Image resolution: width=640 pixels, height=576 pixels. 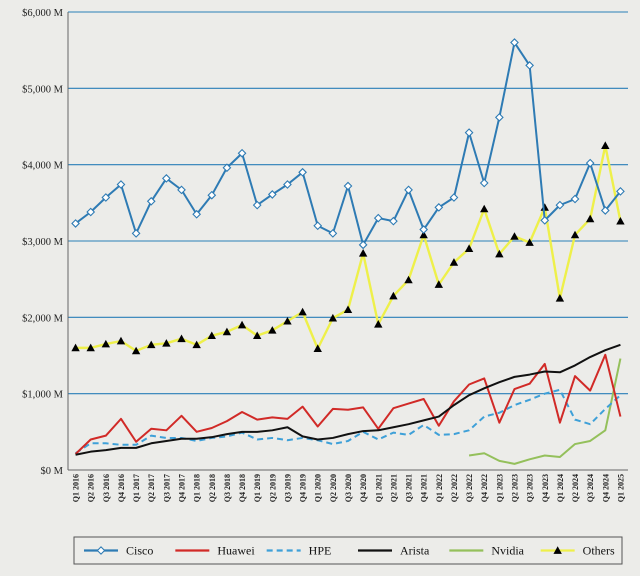 What do you see at coordinates (227, 488) in the screenshot?
I see `x-tick-label: Q3 2018` at bounding box center [227, 488].